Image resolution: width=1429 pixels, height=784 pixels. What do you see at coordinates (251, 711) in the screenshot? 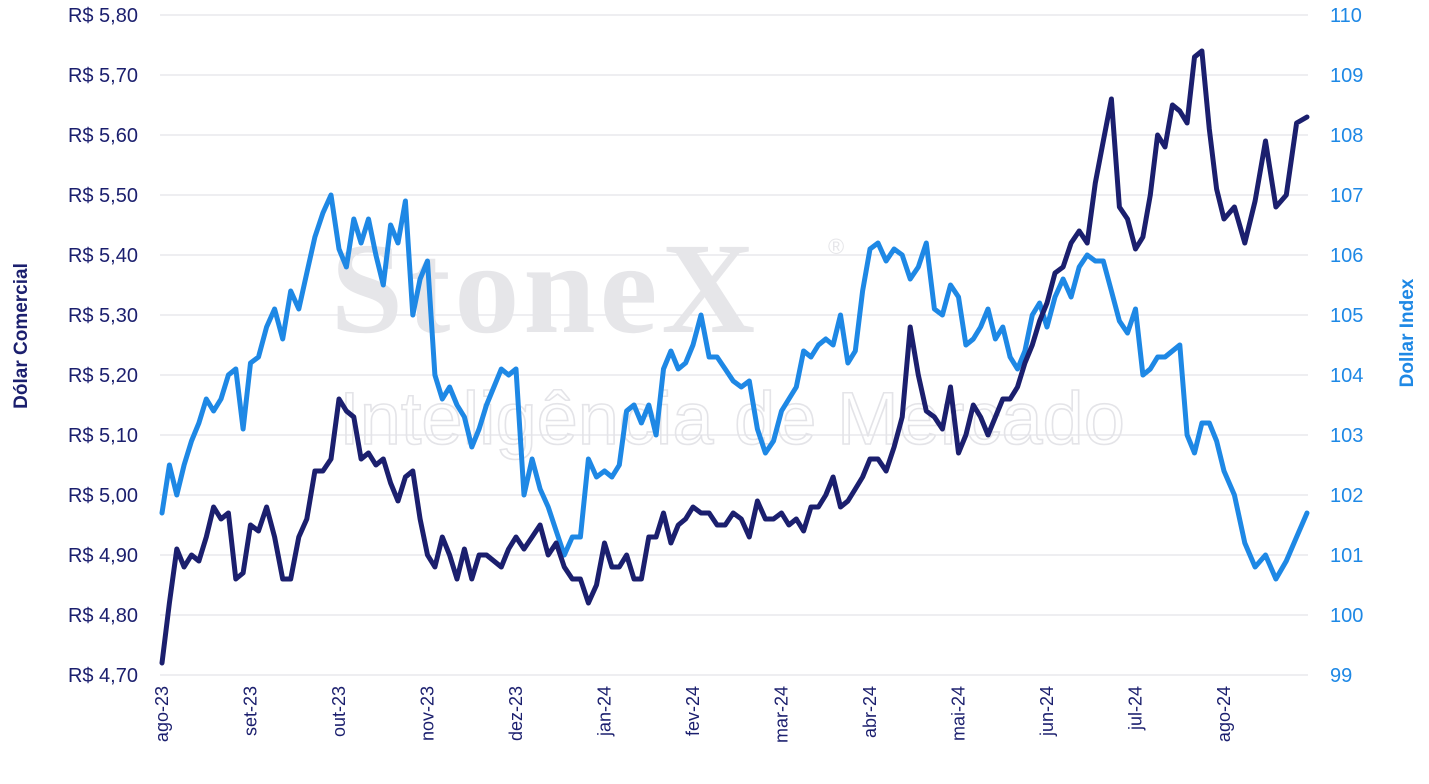
I see `x-tick-label: set-23` at bounding box center [251, 711].